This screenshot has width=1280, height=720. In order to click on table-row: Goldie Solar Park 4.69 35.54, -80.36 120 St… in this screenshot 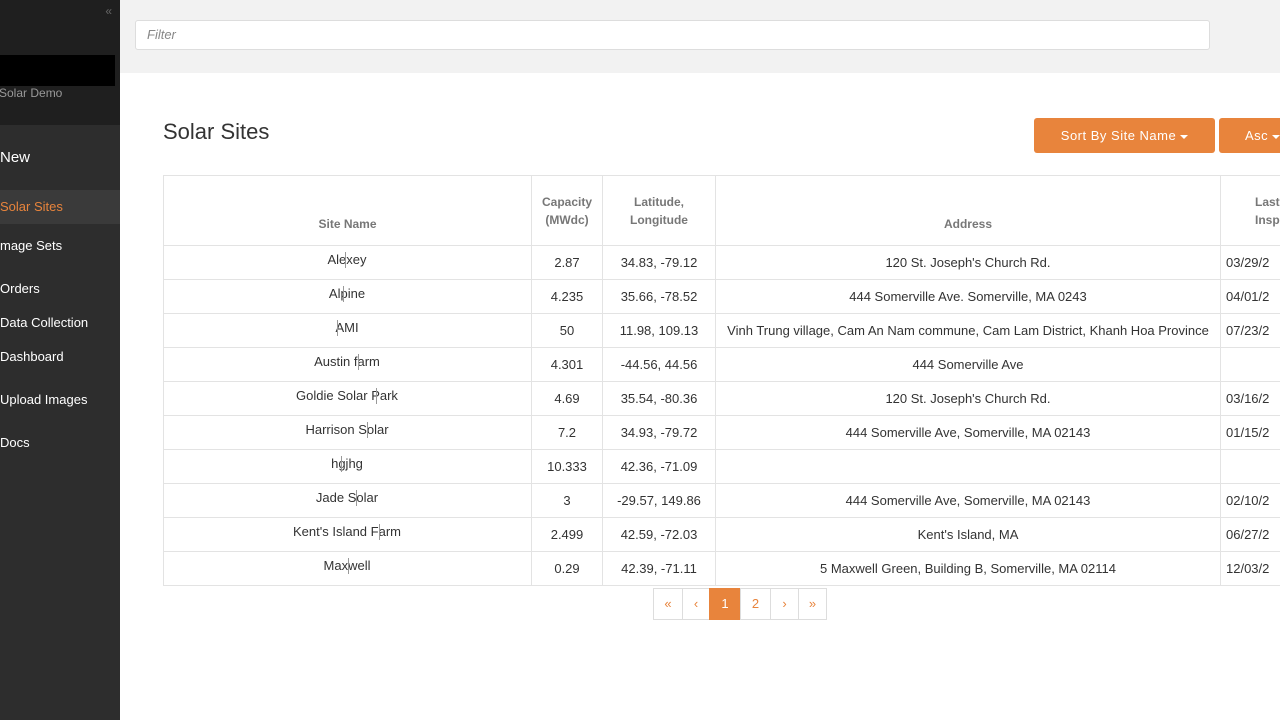, I will do `click(721, 398)`.